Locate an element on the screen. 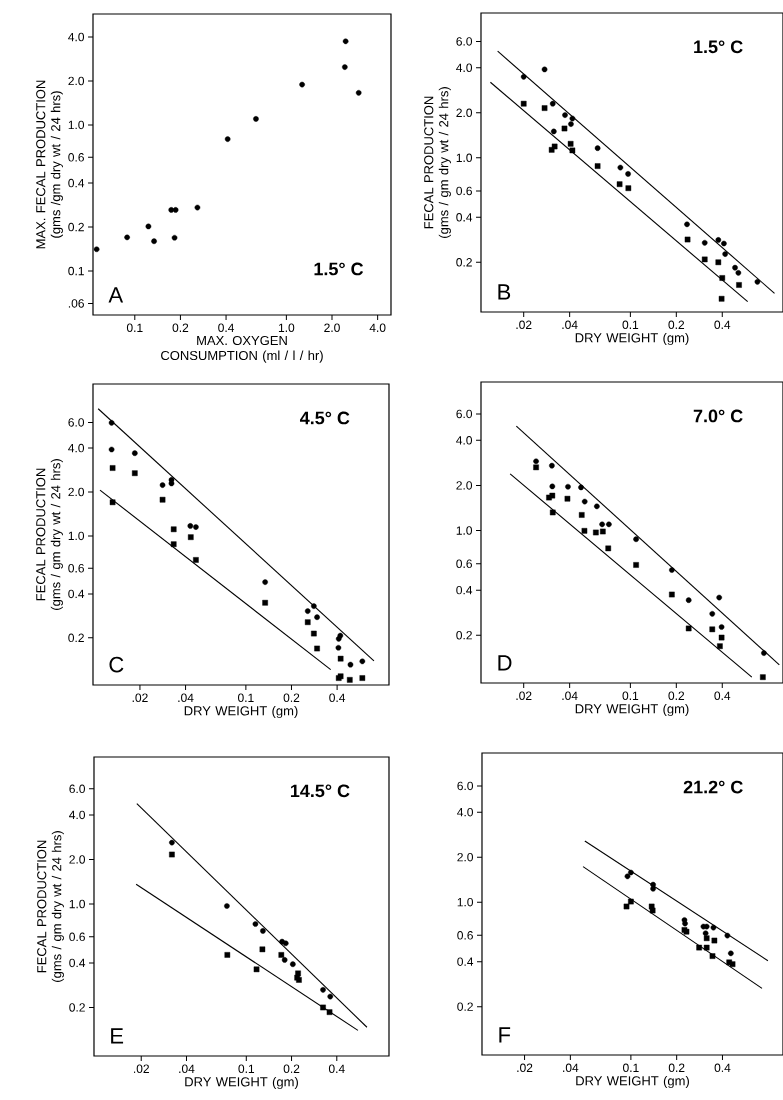 The image size is (783, 1100). x-tick-label: 4.0 is located at coordinates (377, 327).